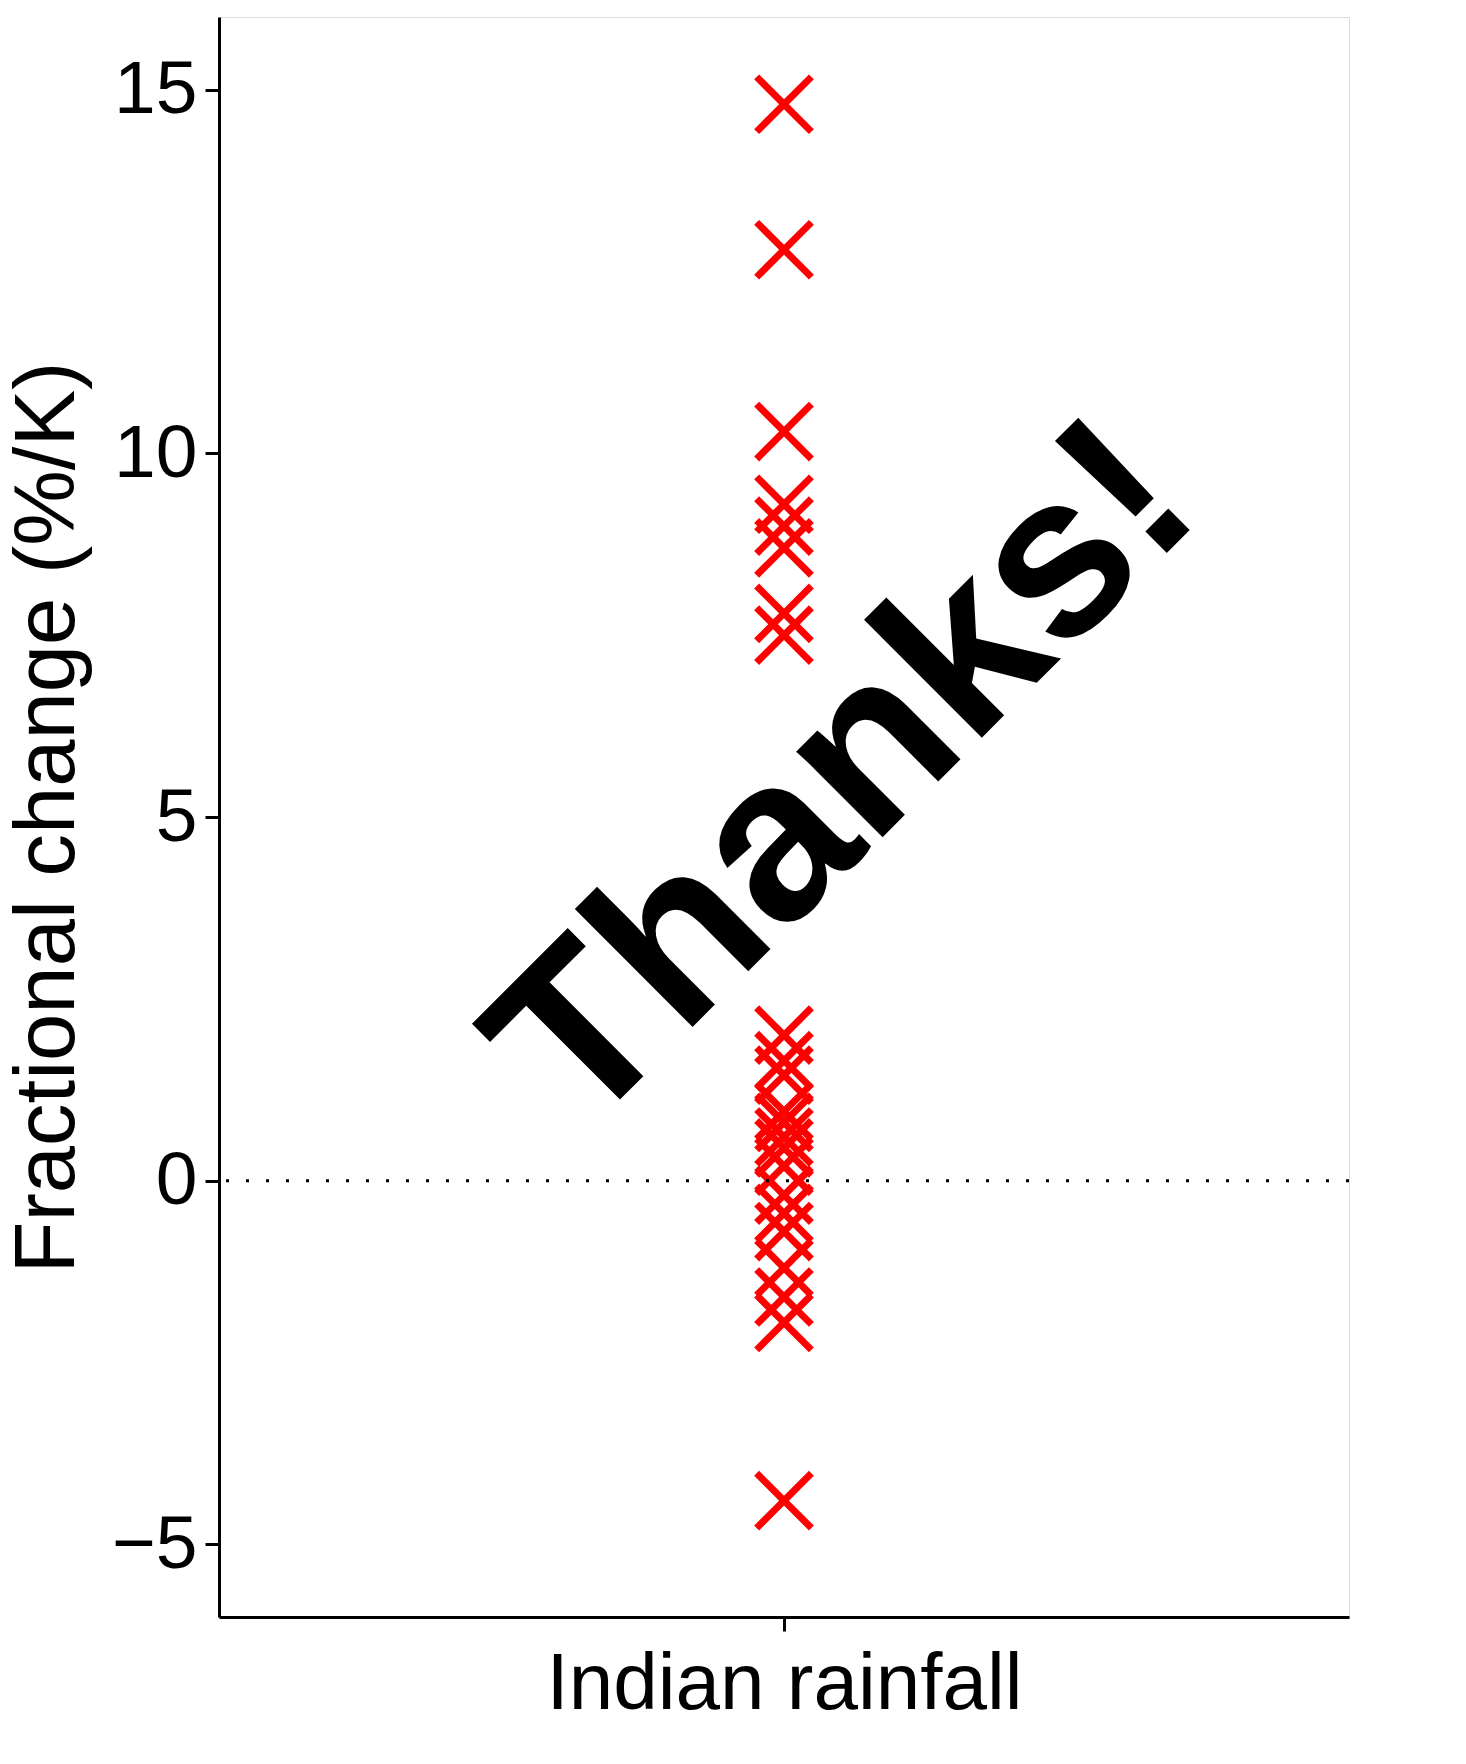 This screenshot has height=1764, width=1466. I want to click on y-tick-label: 5, so click(176, 814).